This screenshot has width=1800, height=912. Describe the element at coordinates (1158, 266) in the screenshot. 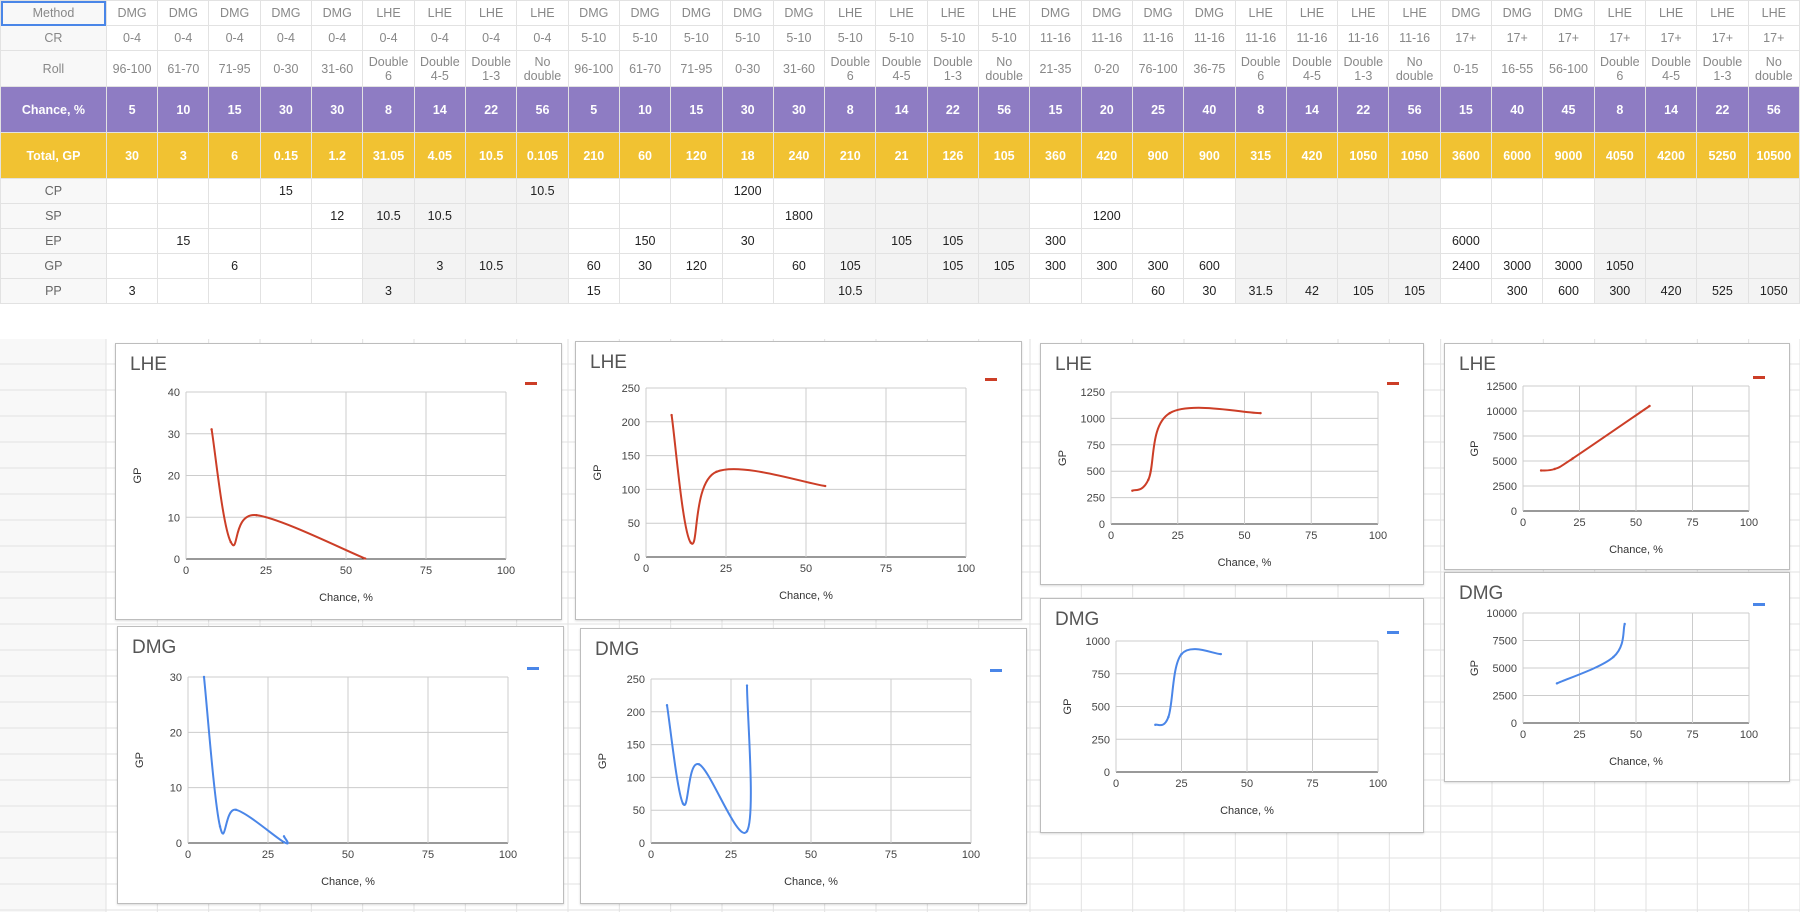

I see `cell-gp: 300` at that location.